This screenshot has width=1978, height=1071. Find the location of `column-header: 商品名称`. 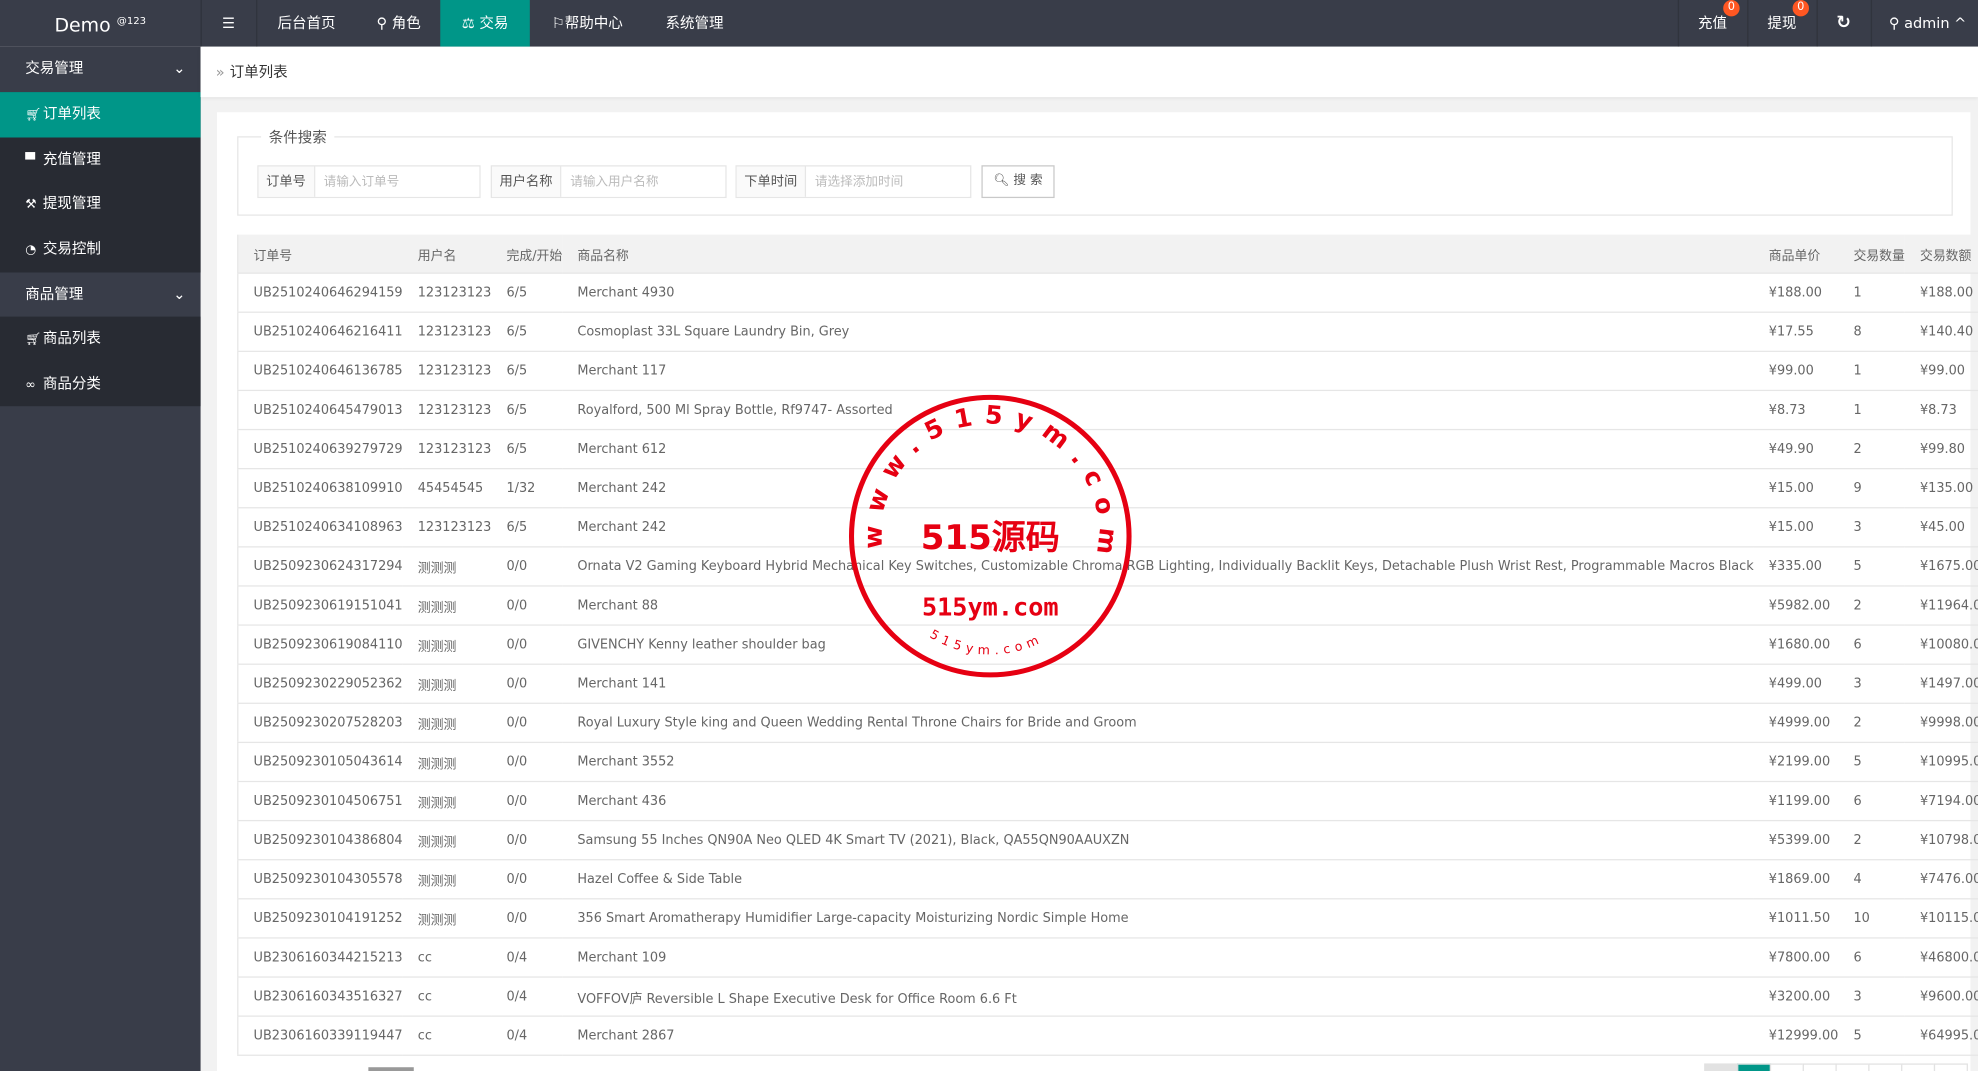

column-header: 商品名称 is located at coordinates (1158, 254).